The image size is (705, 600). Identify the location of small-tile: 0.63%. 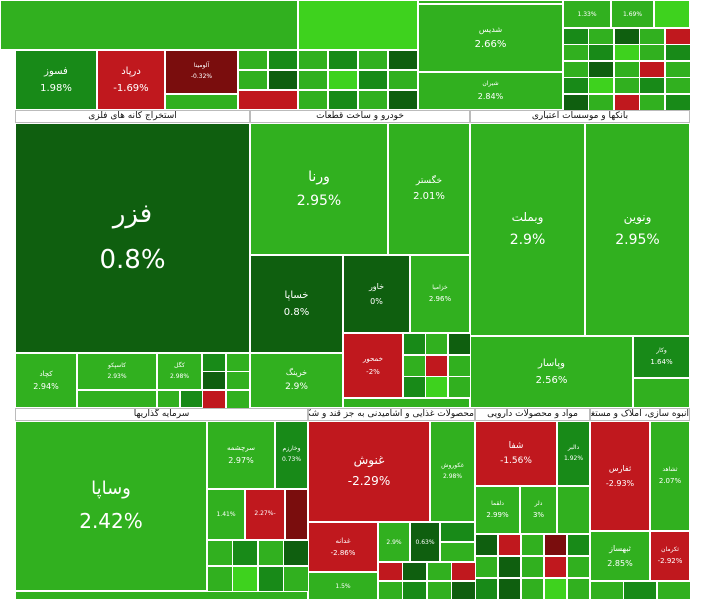
(425, 542).